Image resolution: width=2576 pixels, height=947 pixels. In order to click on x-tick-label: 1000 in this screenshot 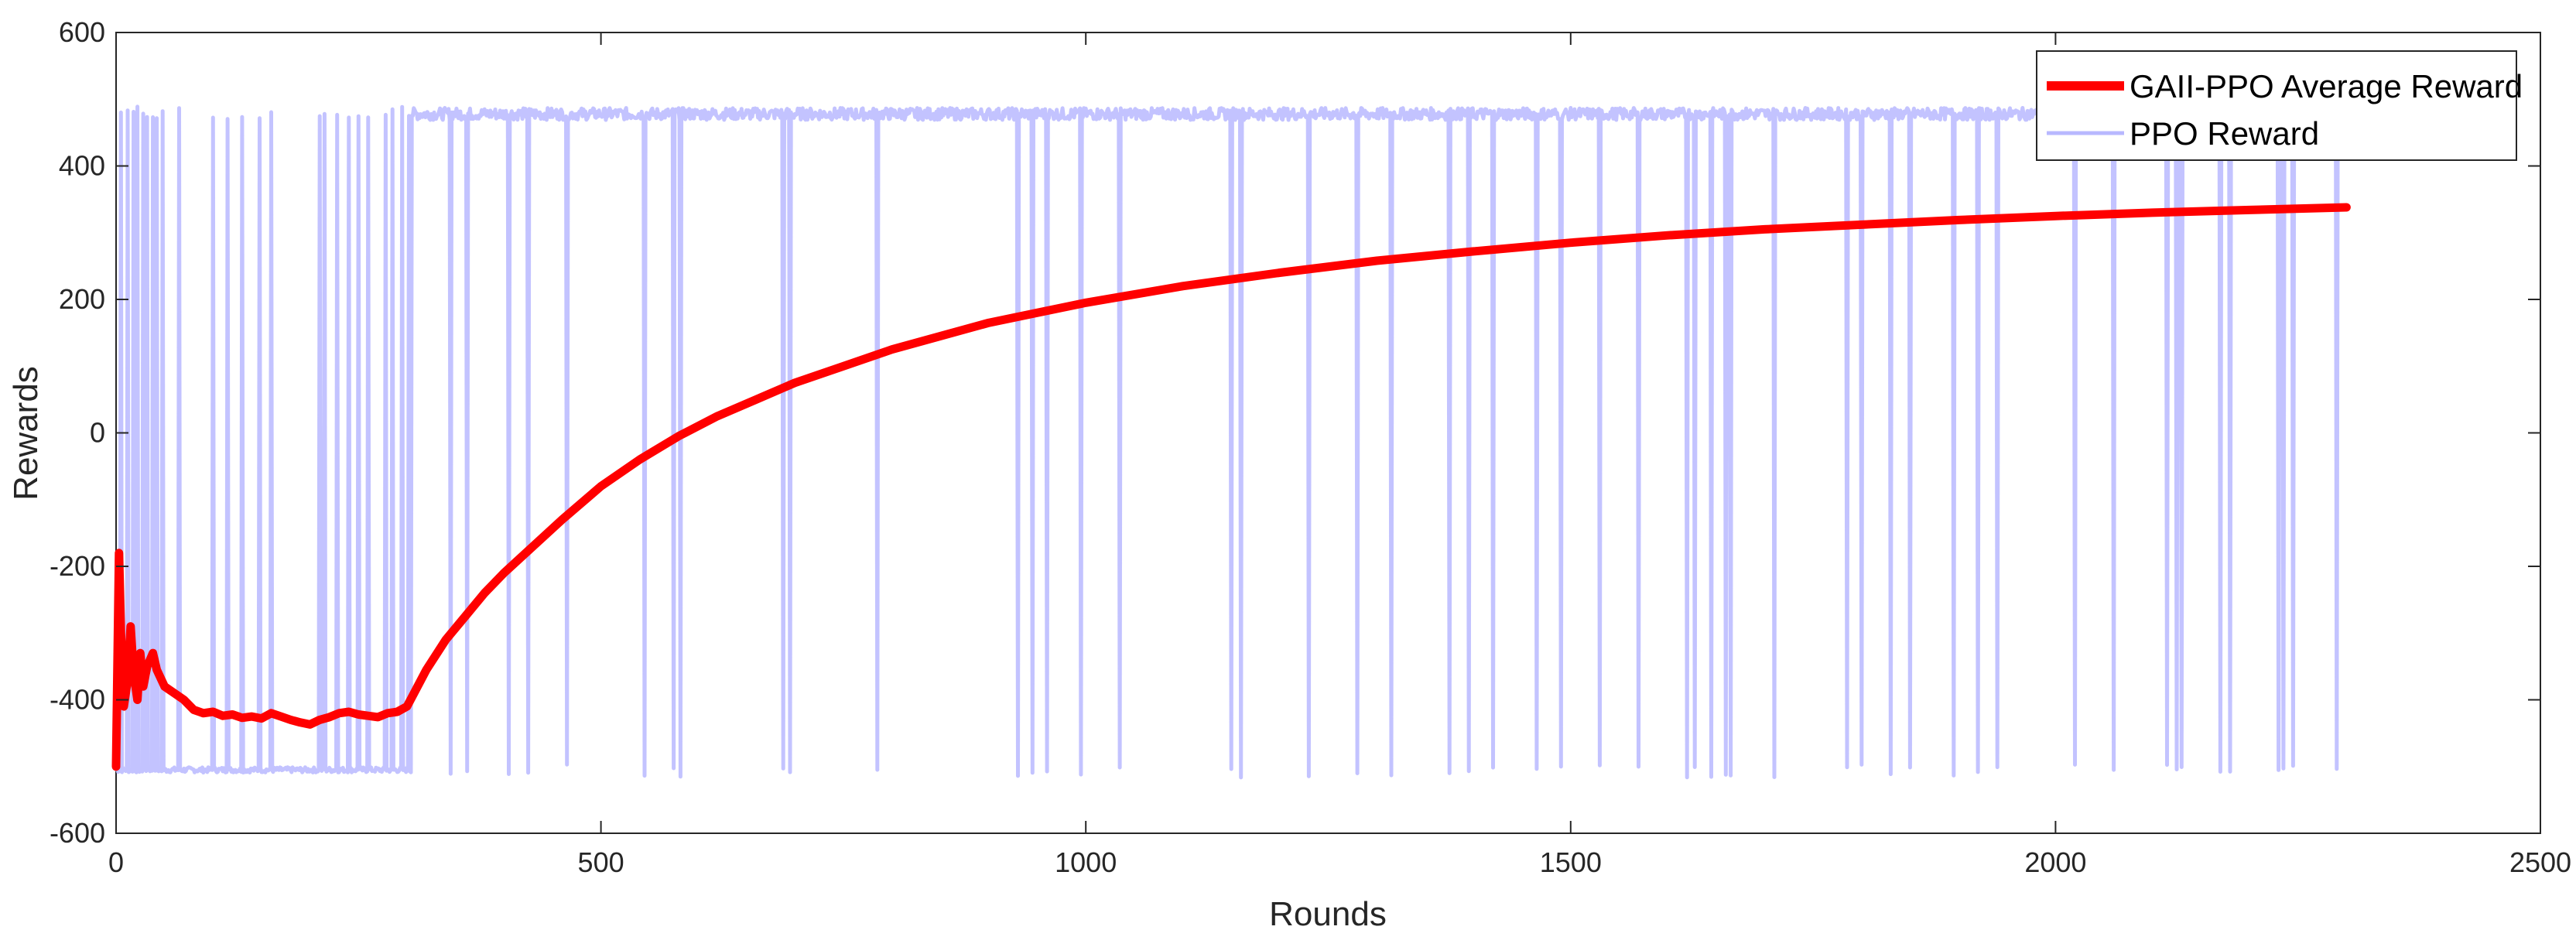, I will do `click(1086, 862)`.